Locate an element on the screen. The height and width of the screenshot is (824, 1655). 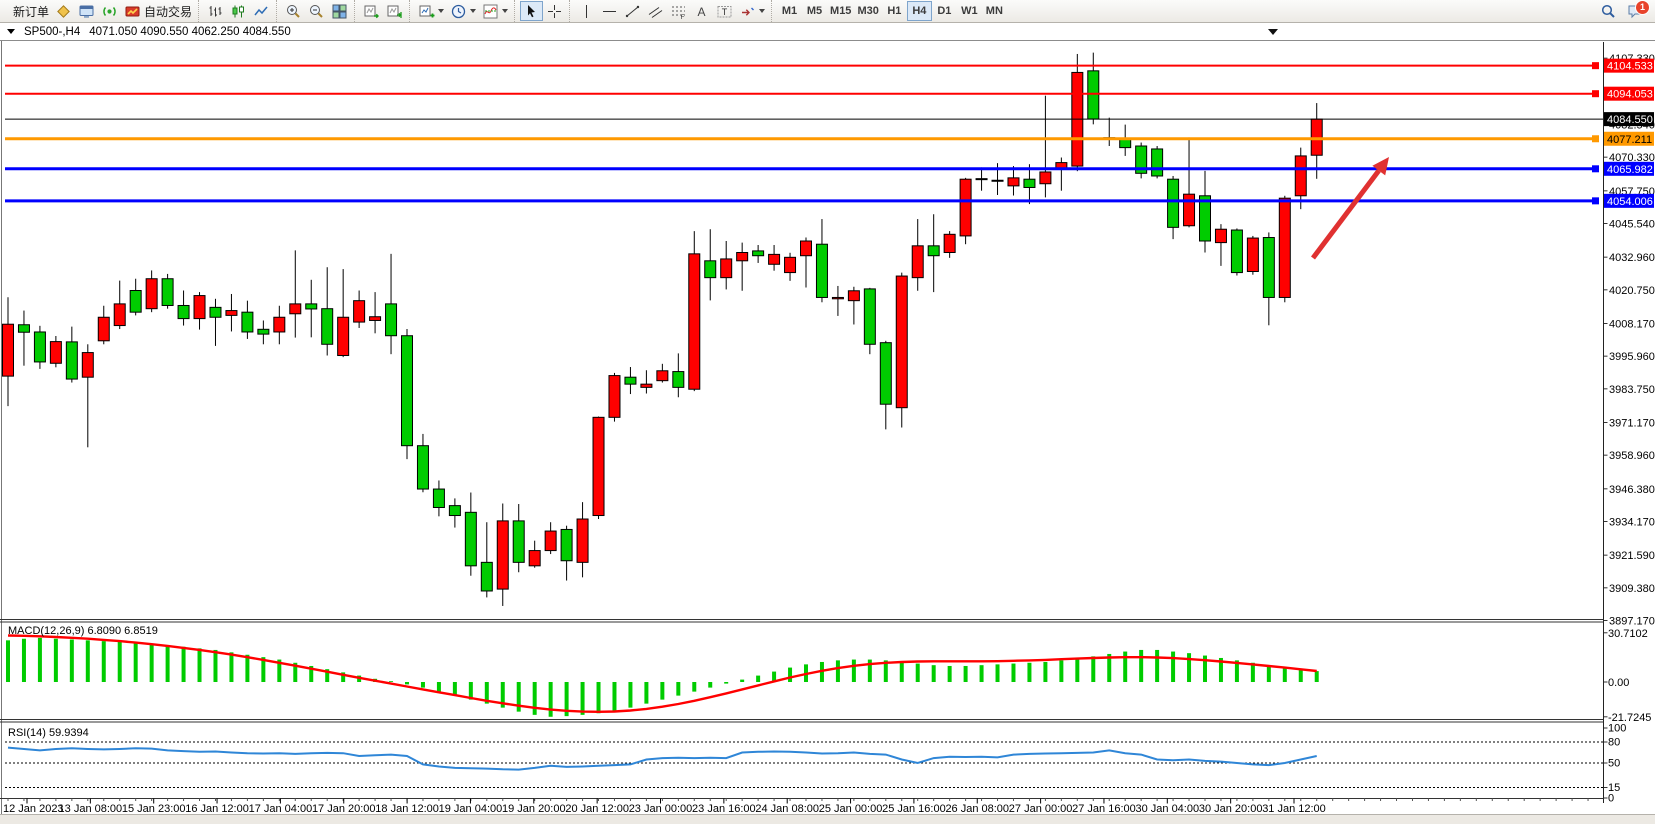
timeframe-m30-button: M30 is located at coordinates (868, 11).